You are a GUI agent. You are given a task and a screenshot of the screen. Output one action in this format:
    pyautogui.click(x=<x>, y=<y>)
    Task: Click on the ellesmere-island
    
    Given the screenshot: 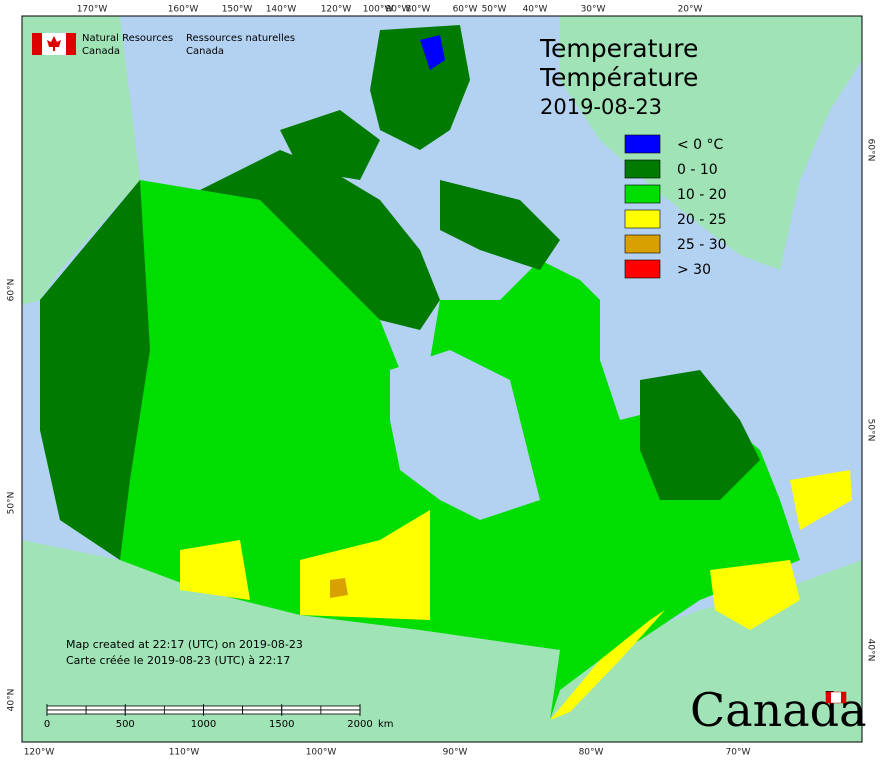 What is the action you would take?
    pyautogui.click(x=420, y=87)
    